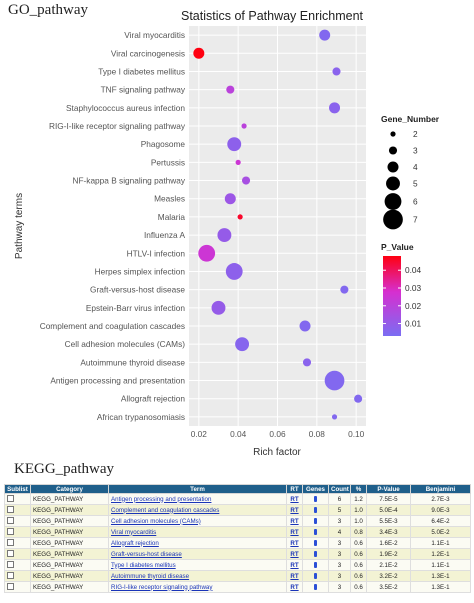 This screenshot has width=474, height=603. I want to click on y-tick-label: Influenza A, so click(165, 235).